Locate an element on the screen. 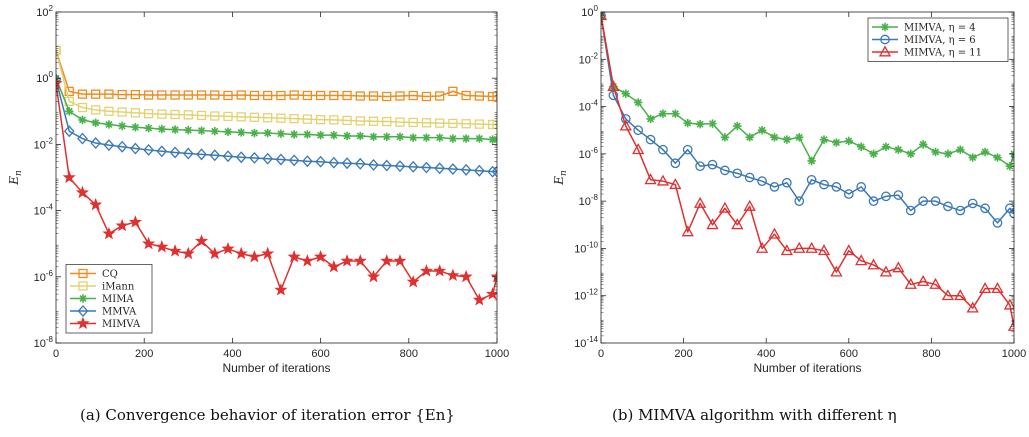 The image size is (1029, 437). x-tick-label: 200 is located at coordinates (144, 354).